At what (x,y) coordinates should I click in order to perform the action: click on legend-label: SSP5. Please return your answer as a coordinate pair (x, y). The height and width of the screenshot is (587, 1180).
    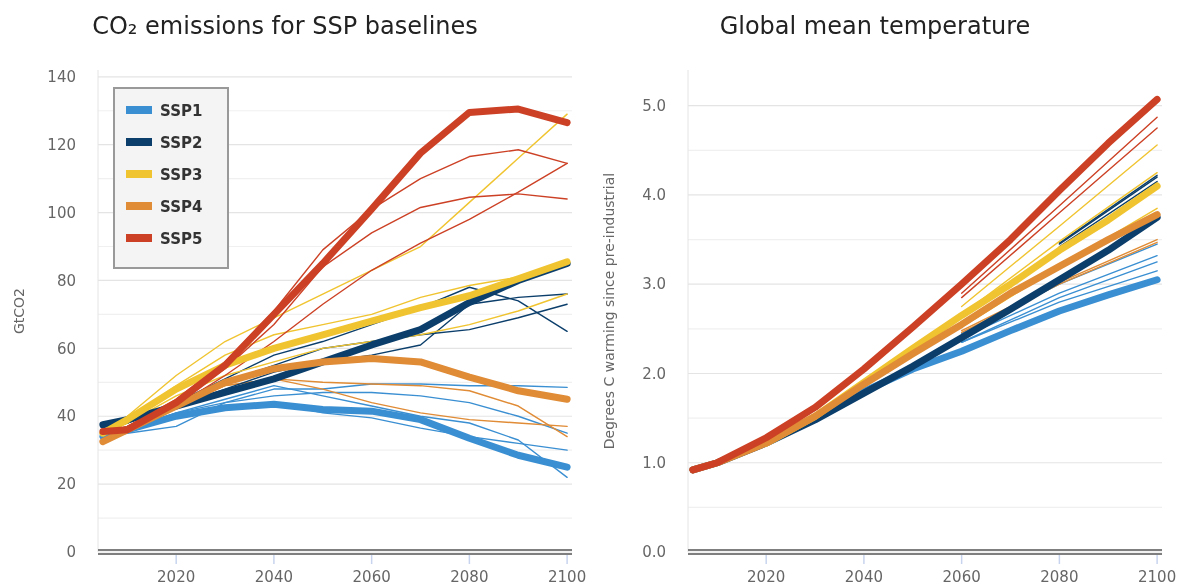
    Looking at the image, I should click on (181, 239).